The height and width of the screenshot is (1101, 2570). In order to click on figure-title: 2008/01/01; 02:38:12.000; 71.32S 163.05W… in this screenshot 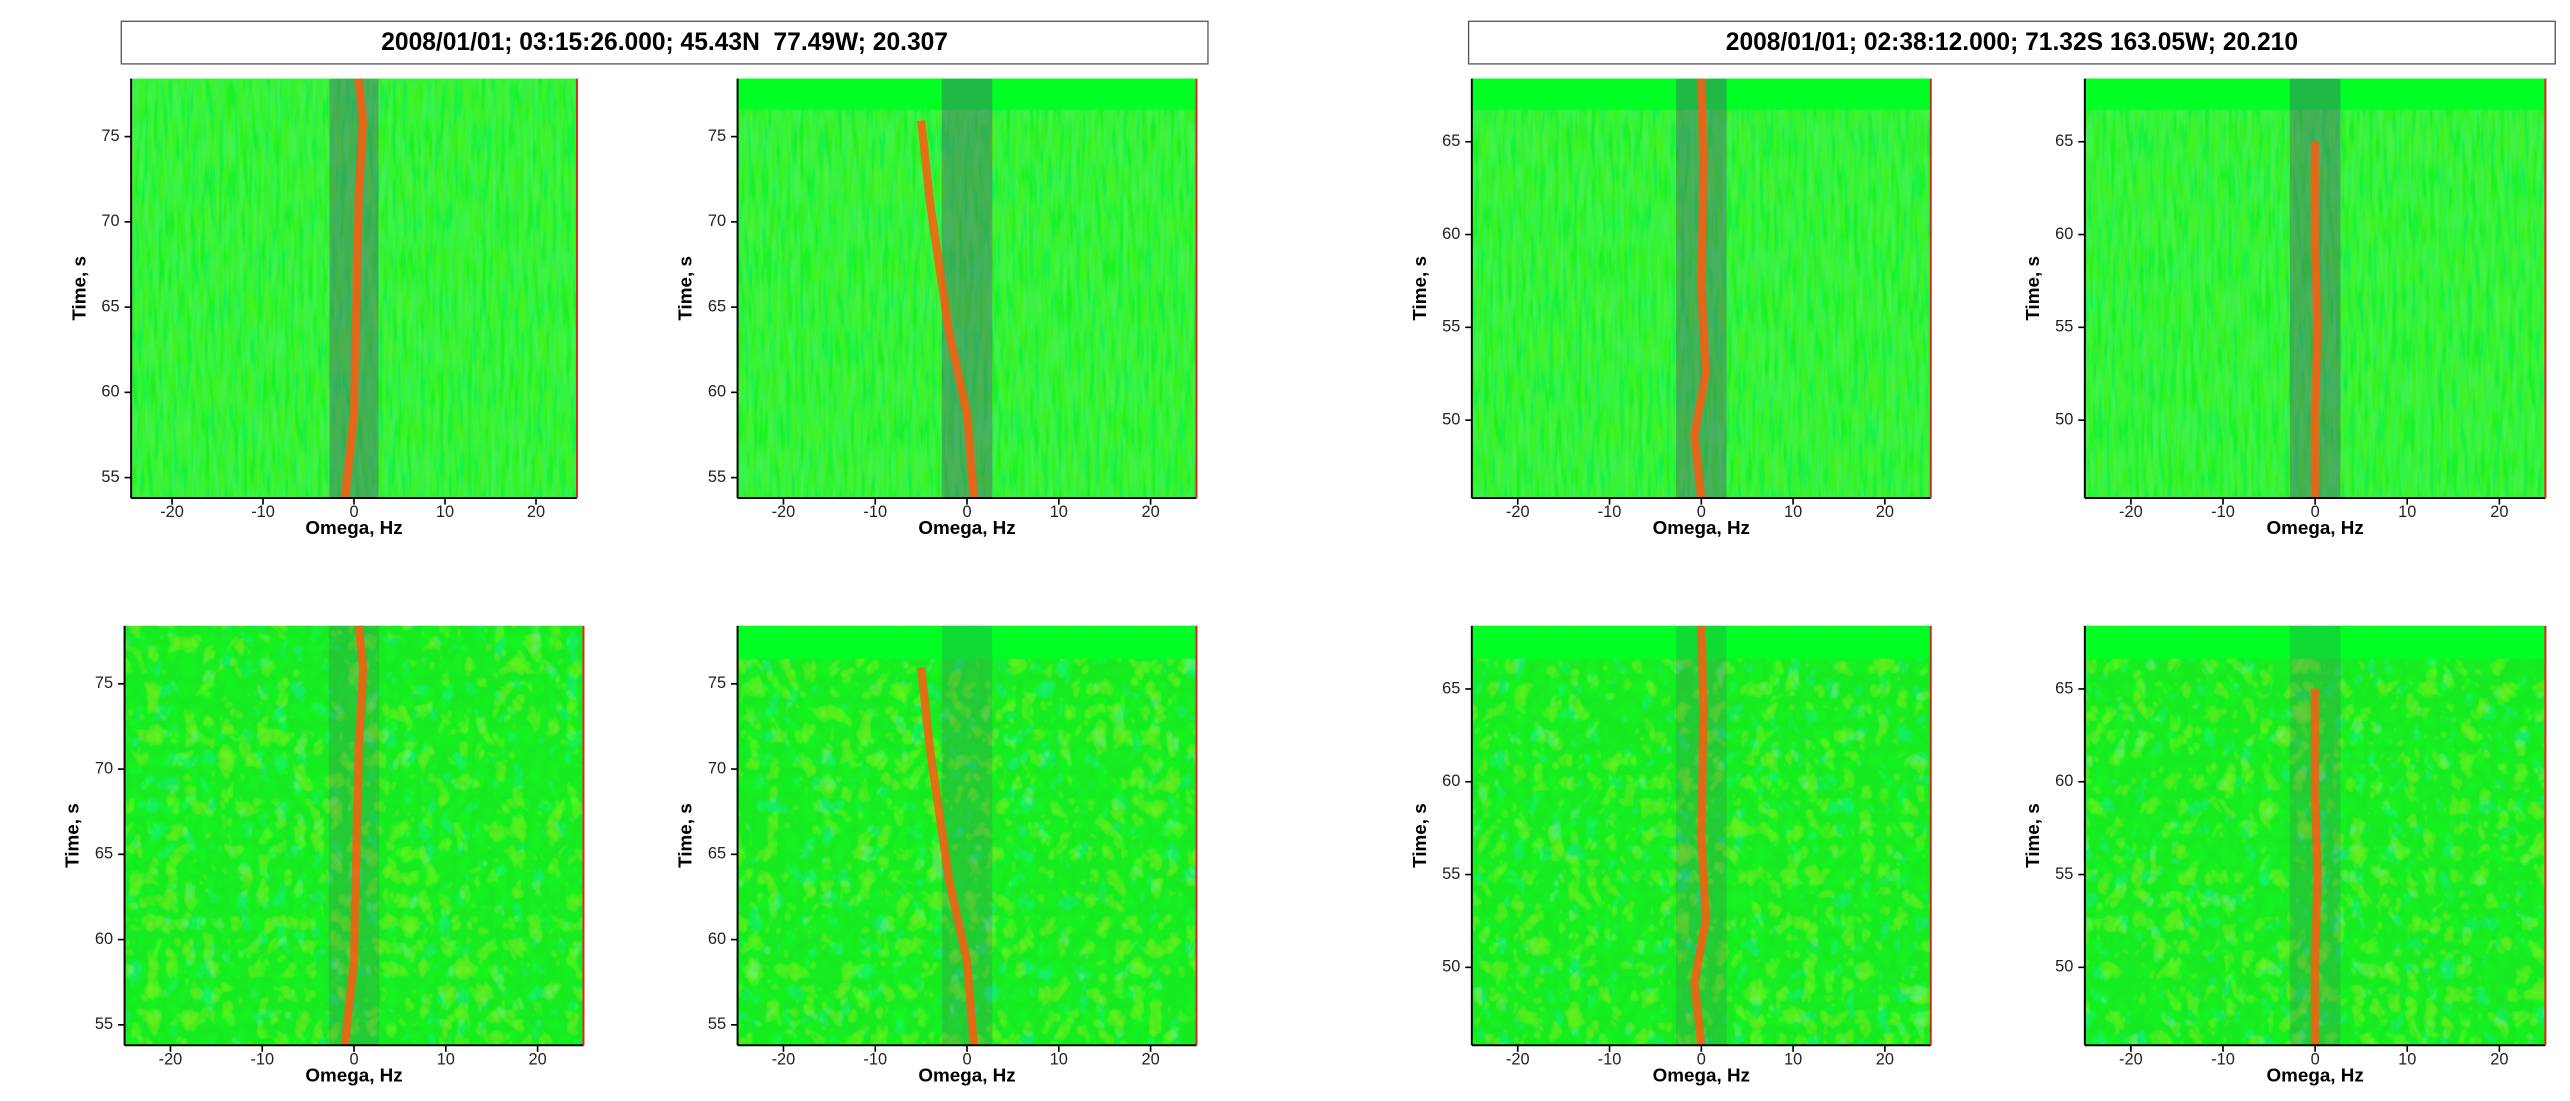, I will do `click(2012, 42)`.